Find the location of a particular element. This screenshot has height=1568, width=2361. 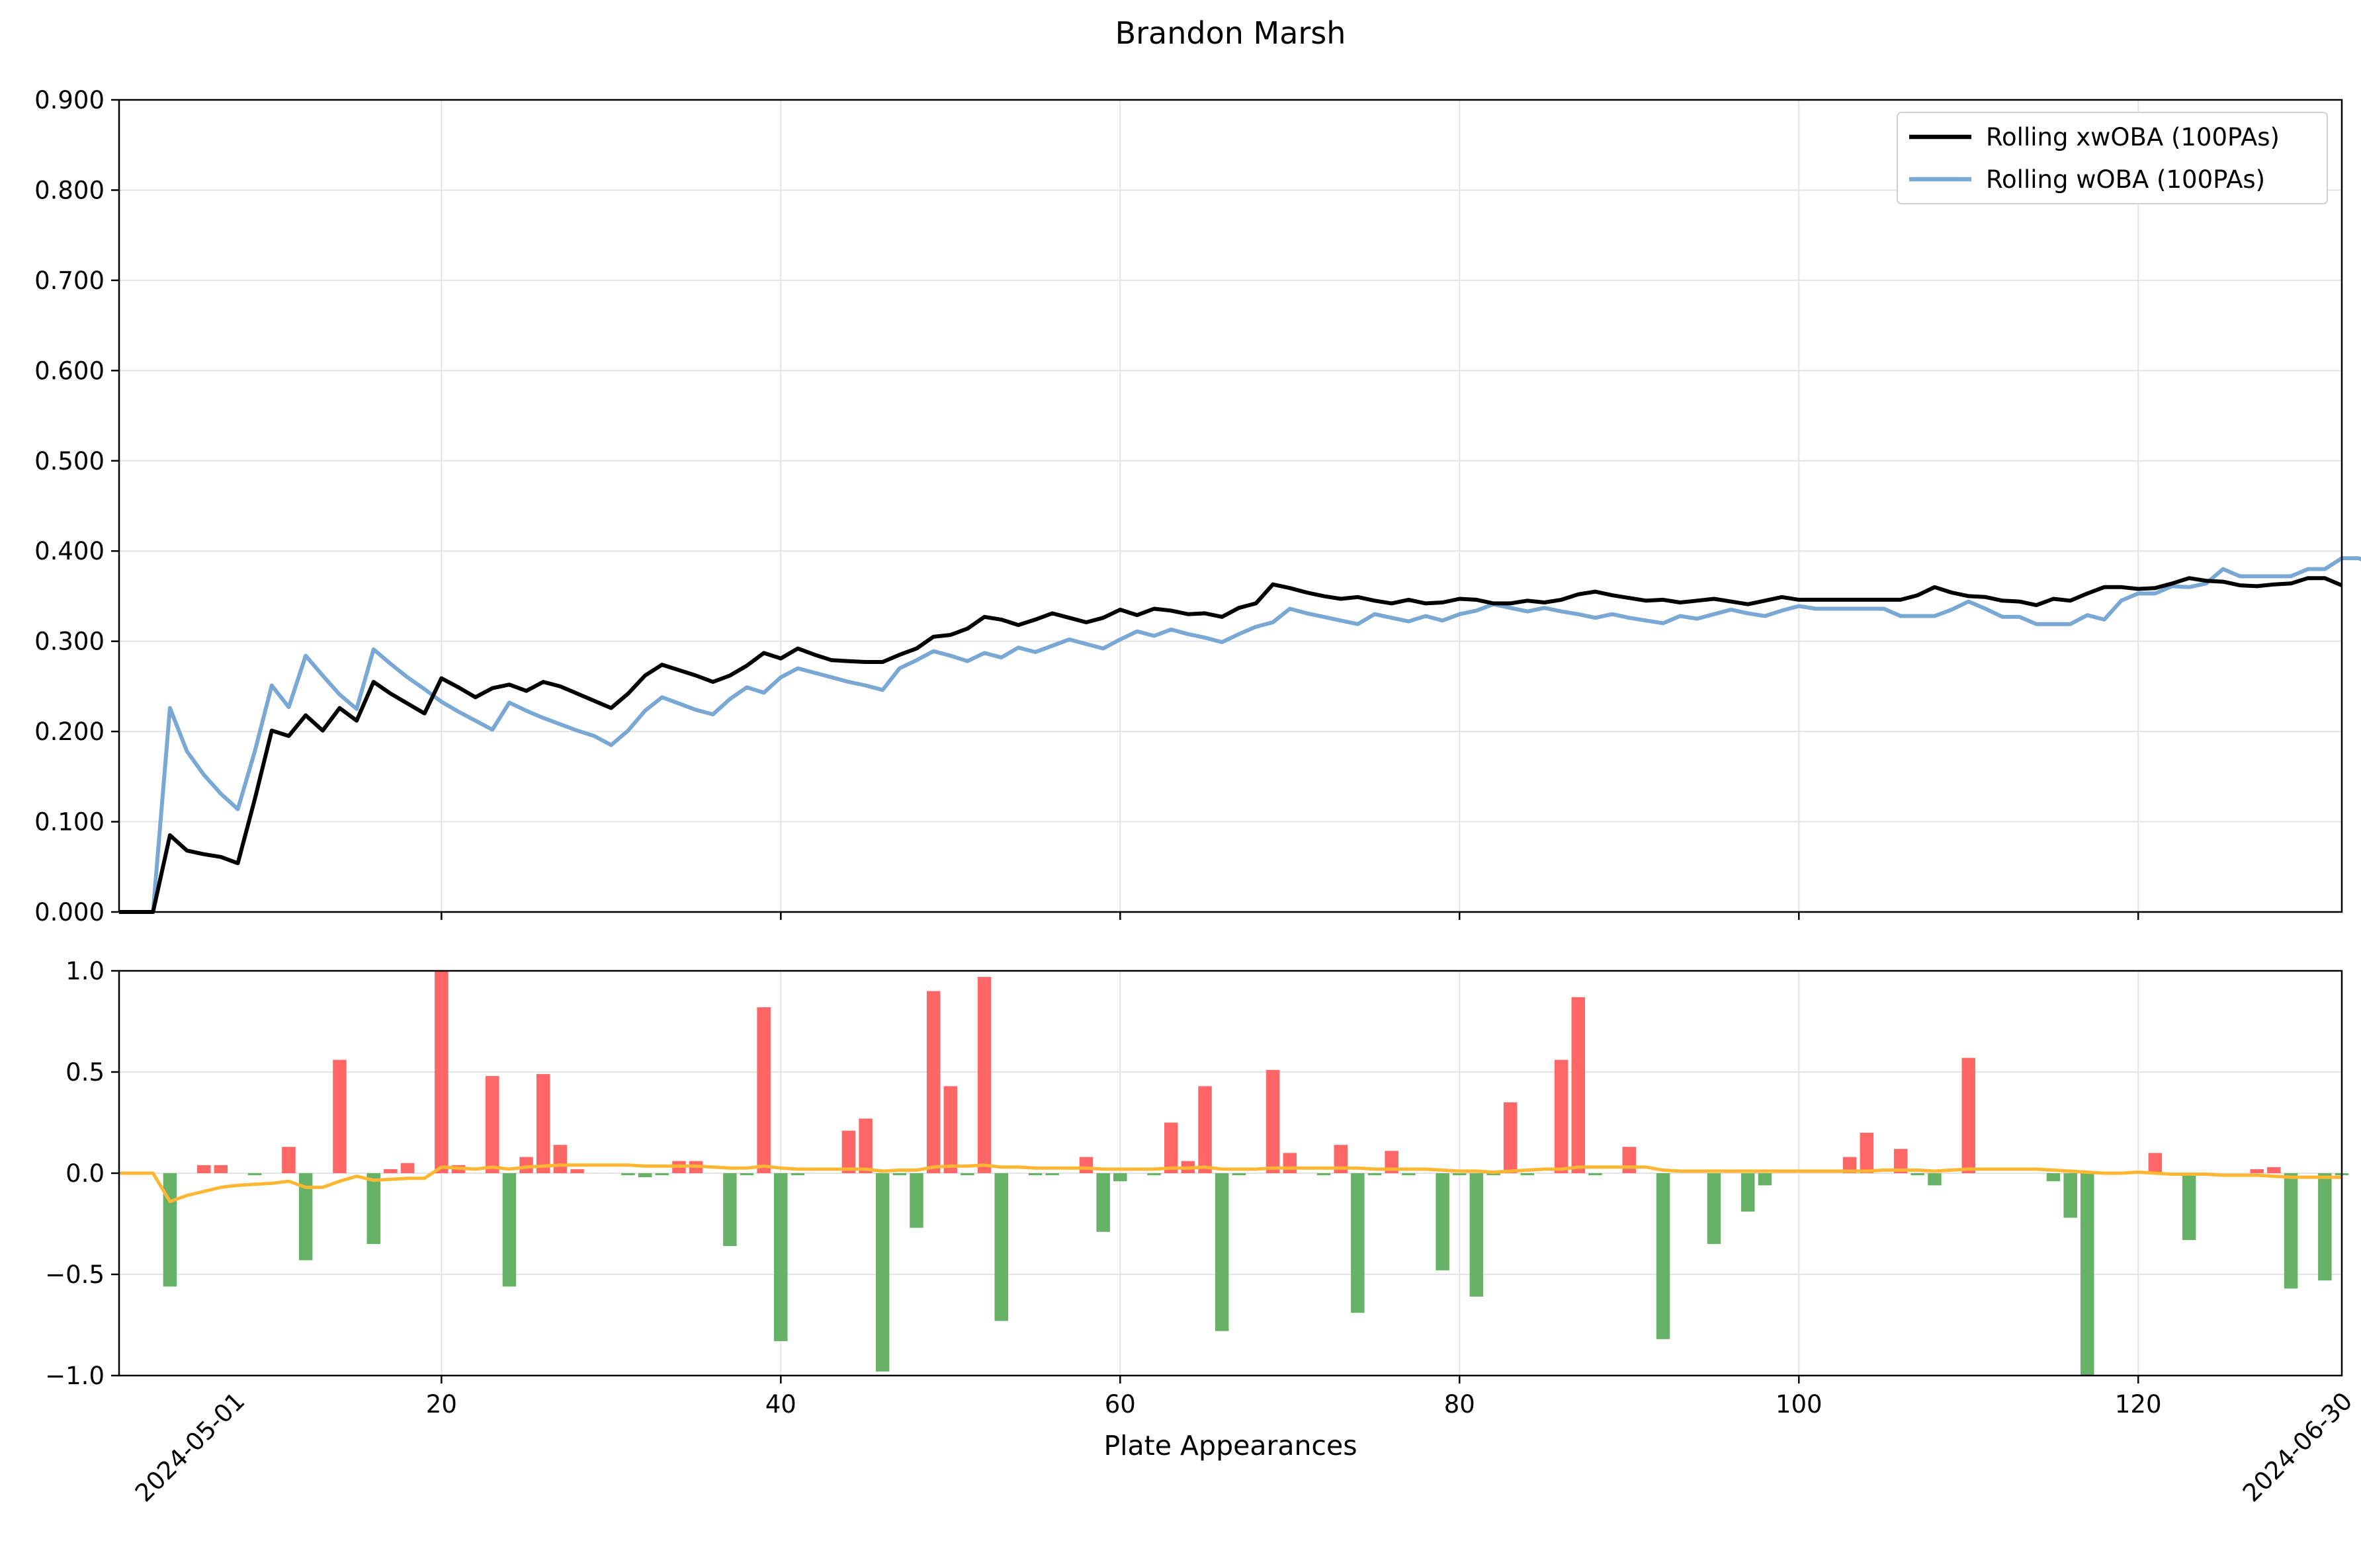

top-y-tick-label: 0.800 is located at coordinates (69, 190).